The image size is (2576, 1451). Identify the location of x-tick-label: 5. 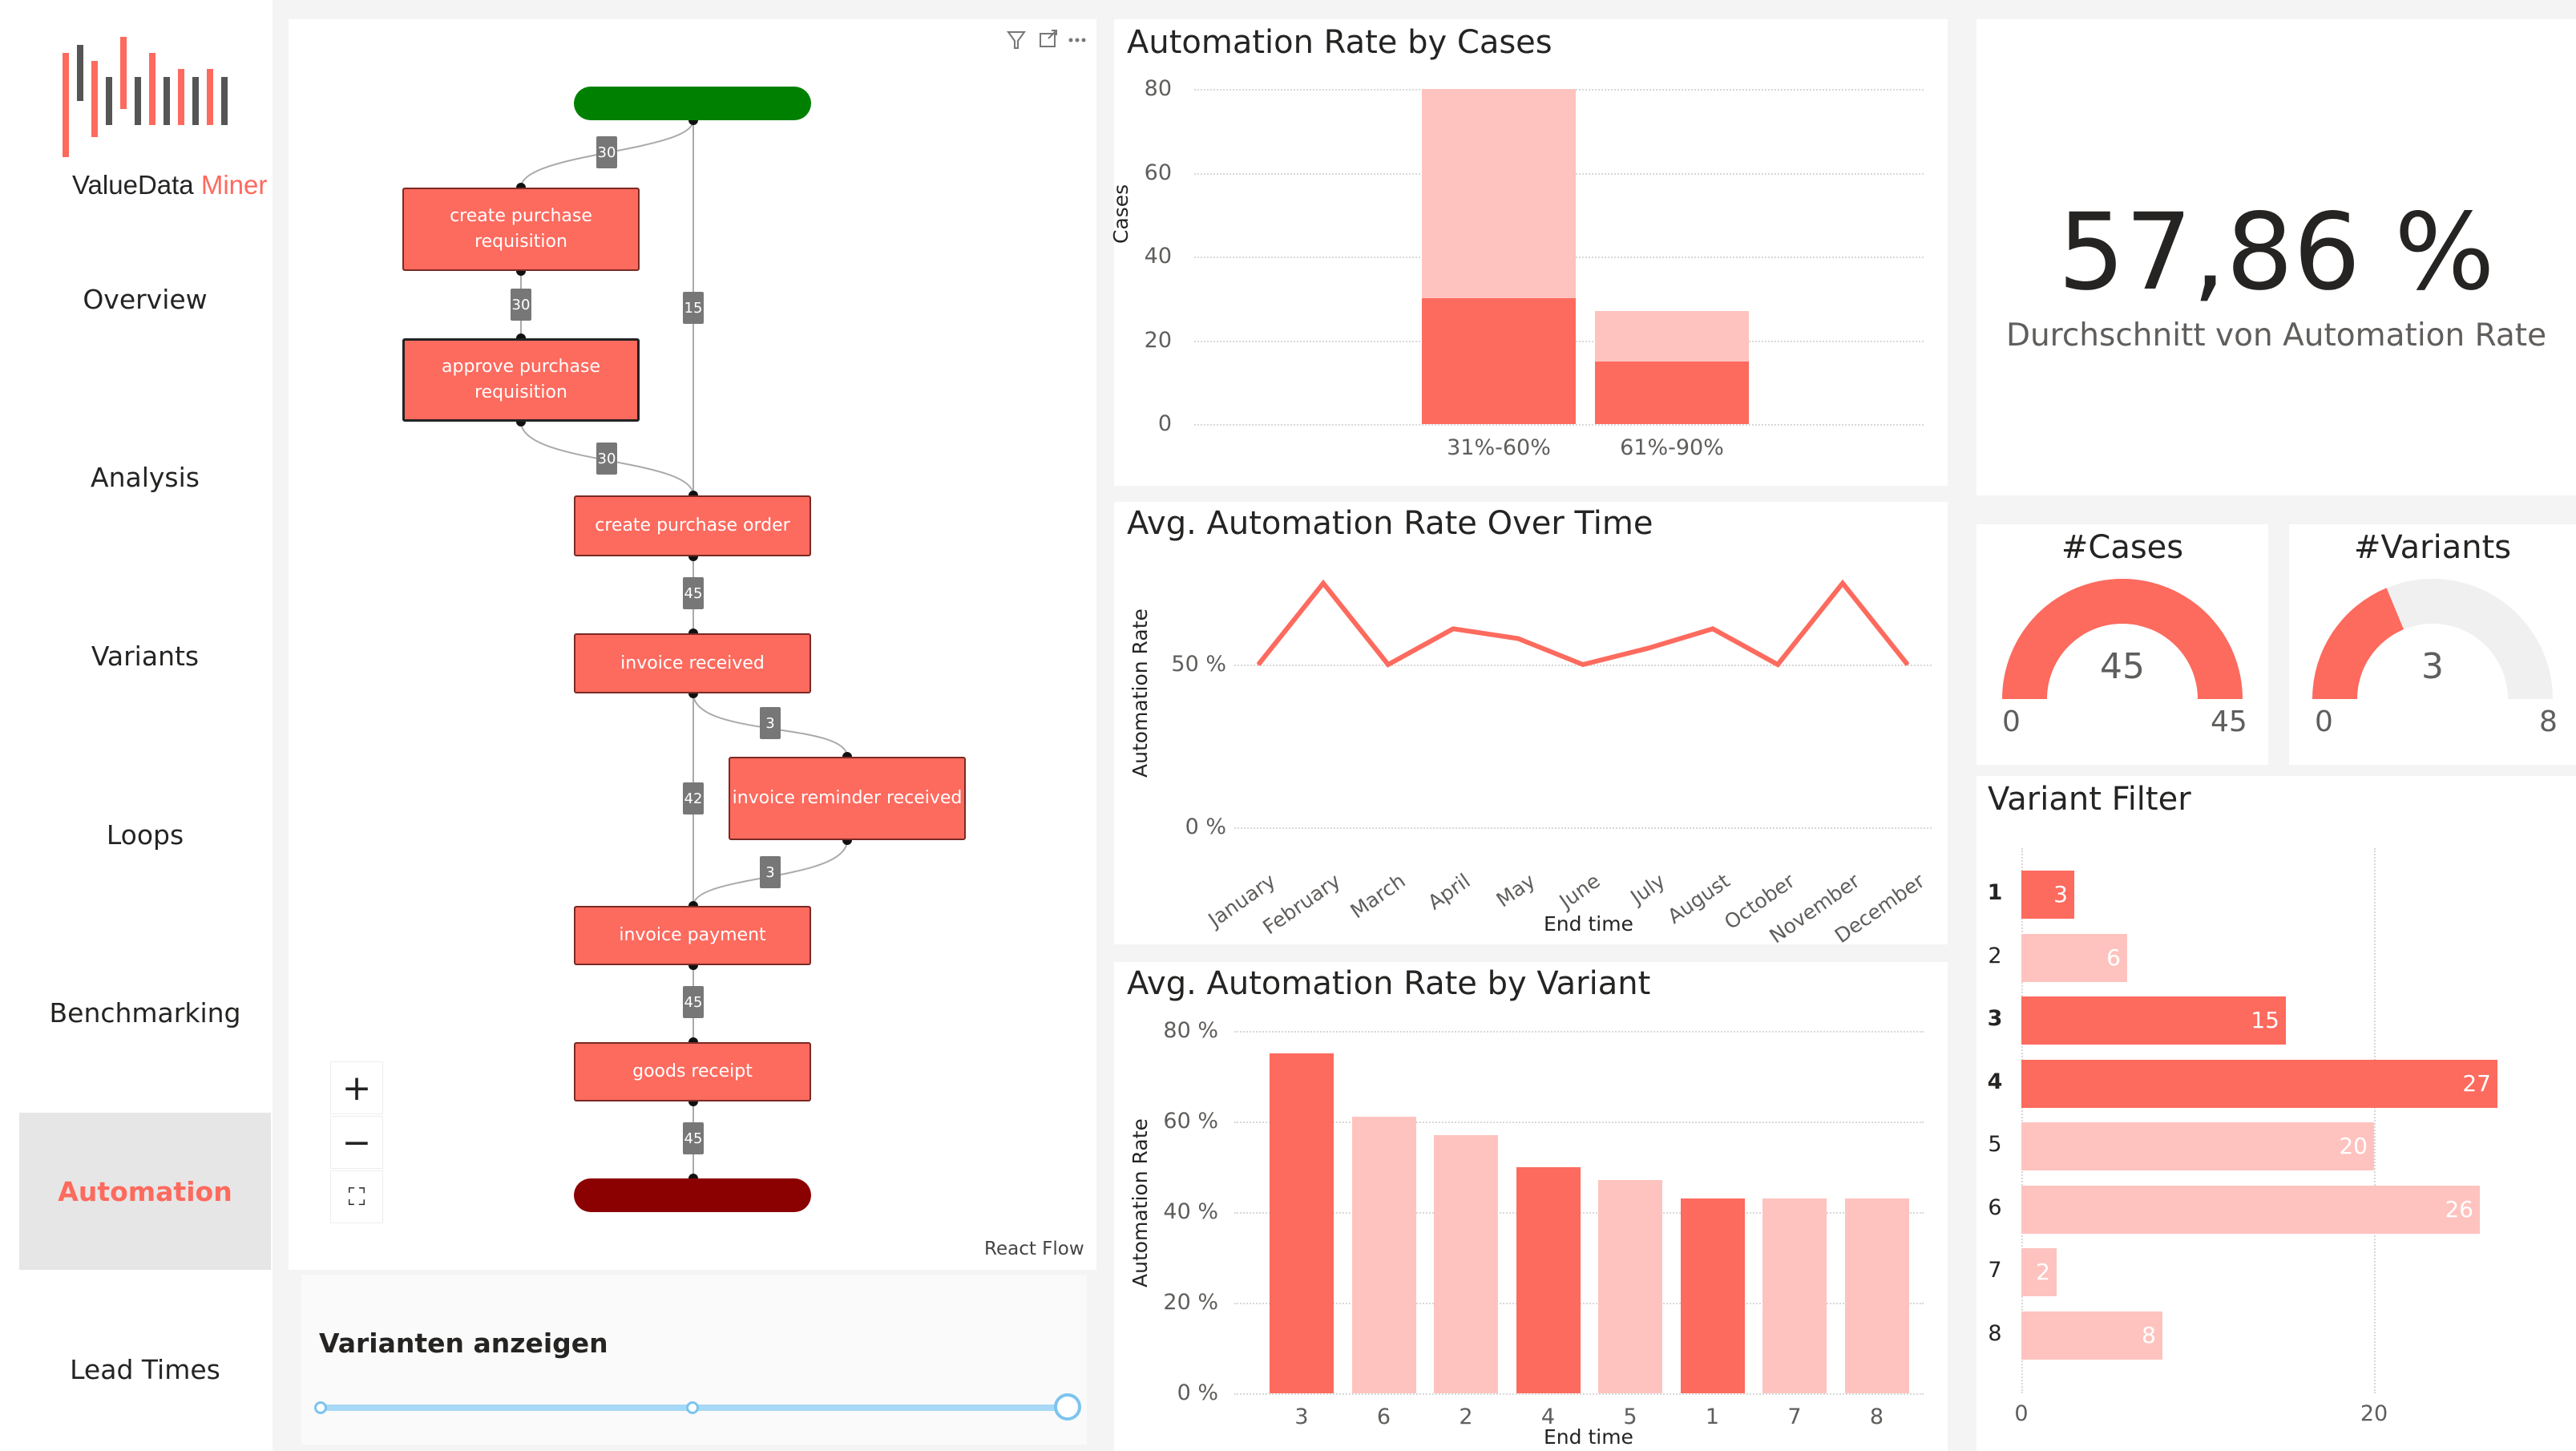
(1630, 1417).